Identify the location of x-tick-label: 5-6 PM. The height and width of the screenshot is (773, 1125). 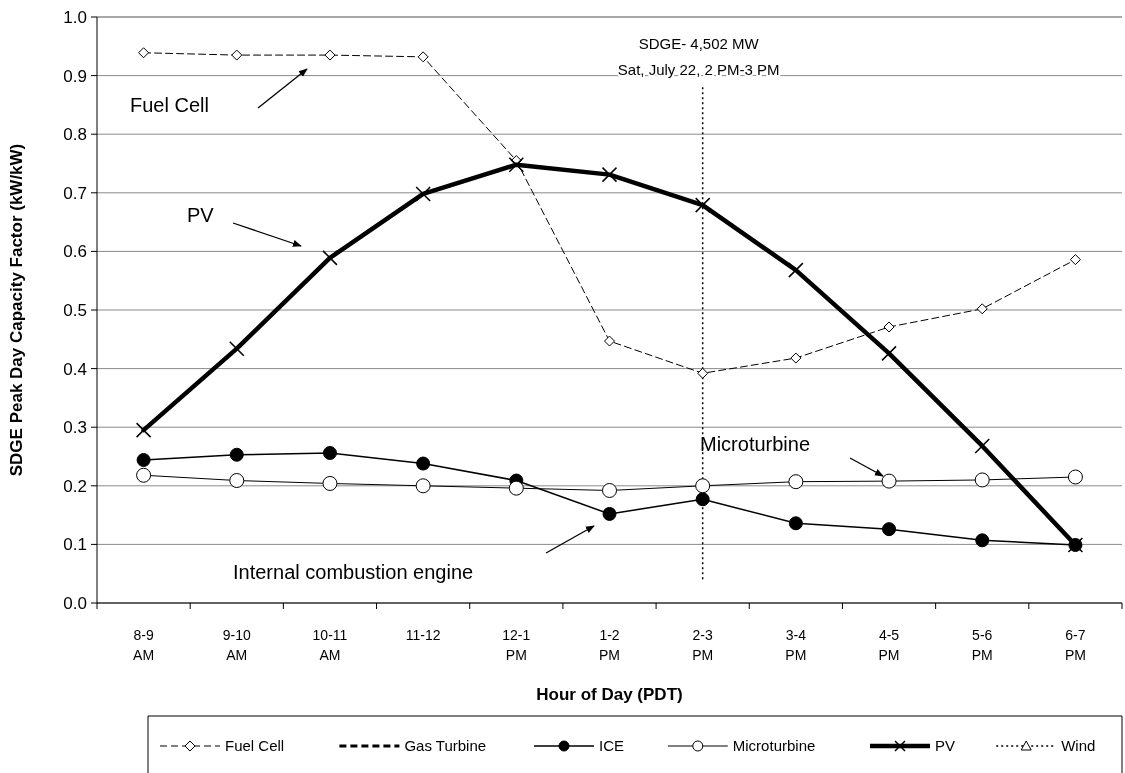
(982, 645).